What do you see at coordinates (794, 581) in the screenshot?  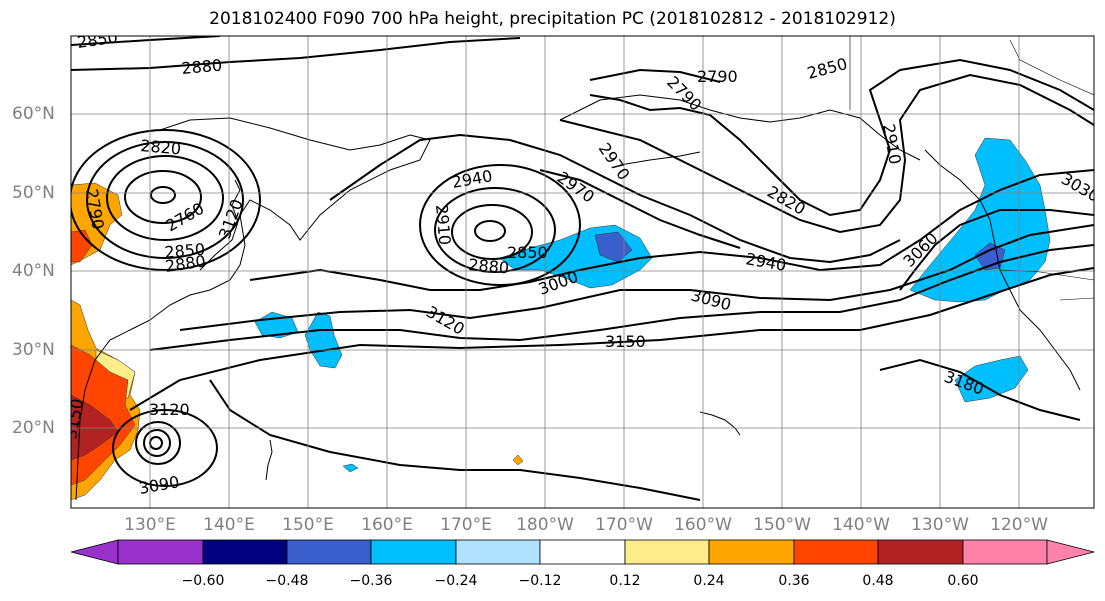 I see `colorbar-tick-label: 0.36` at bounding box center [794, 581].